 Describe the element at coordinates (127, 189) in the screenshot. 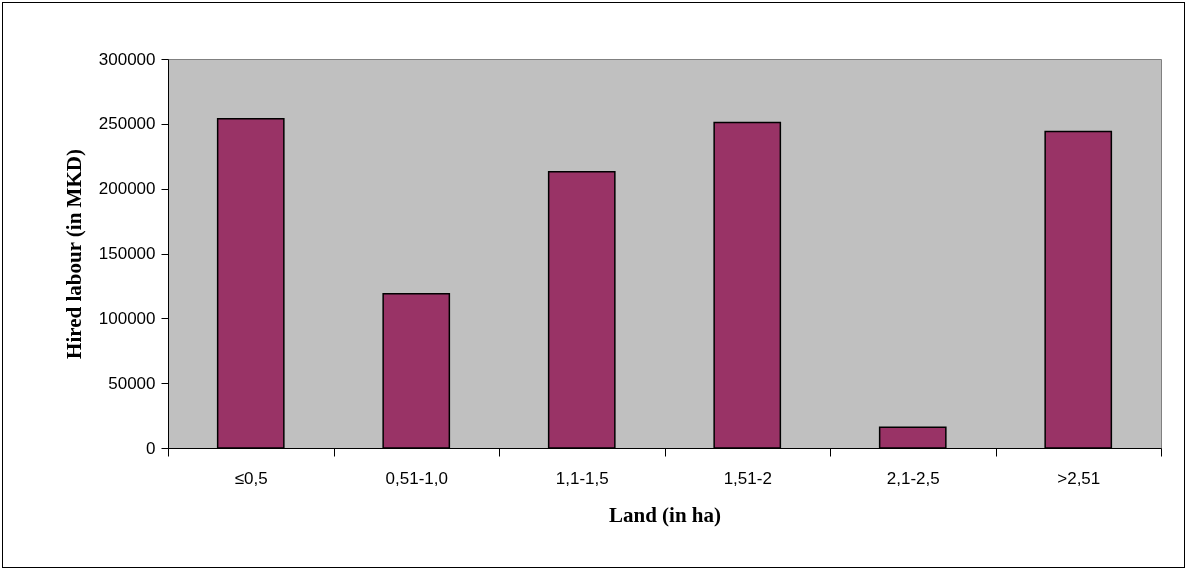

I see `y-tick-label: 200000` at that location.